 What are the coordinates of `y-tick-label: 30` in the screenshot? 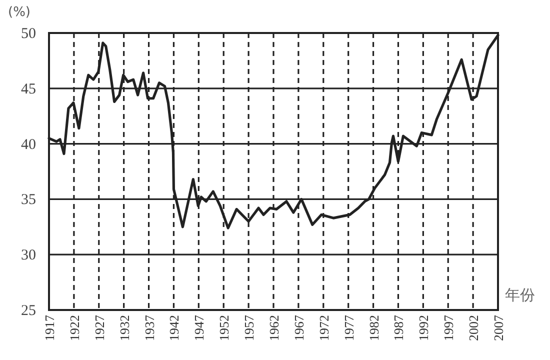 It's located at (28, 256).